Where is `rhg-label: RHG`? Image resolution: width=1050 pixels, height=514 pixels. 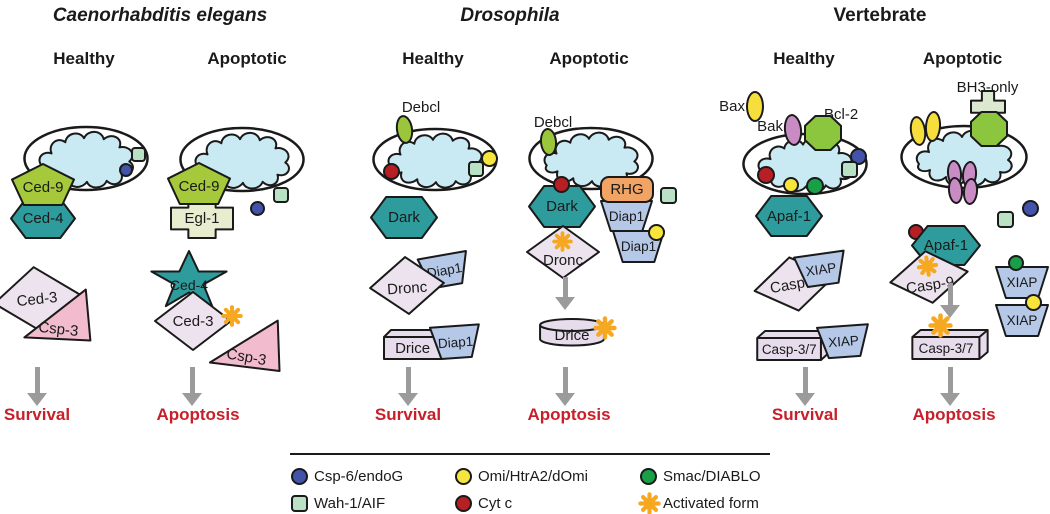 rhg-label: RHG is located at coordinates (627, 189).